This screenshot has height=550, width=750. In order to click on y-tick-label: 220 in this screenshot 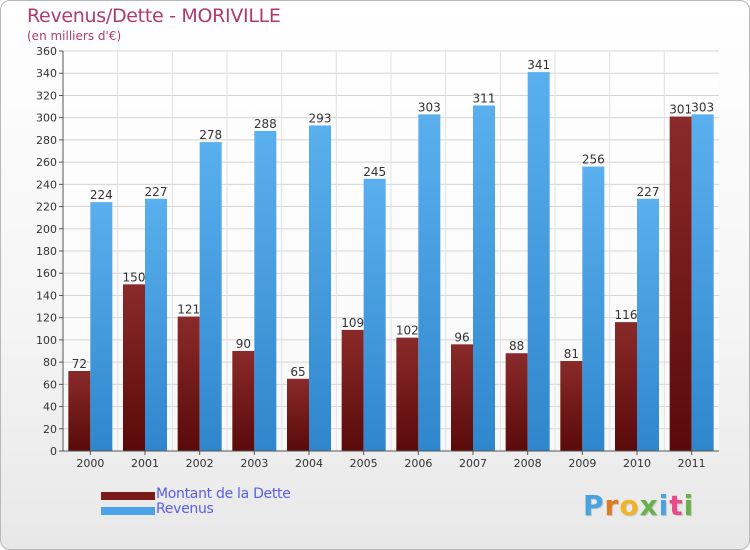, I will do `click(46, 207)`.